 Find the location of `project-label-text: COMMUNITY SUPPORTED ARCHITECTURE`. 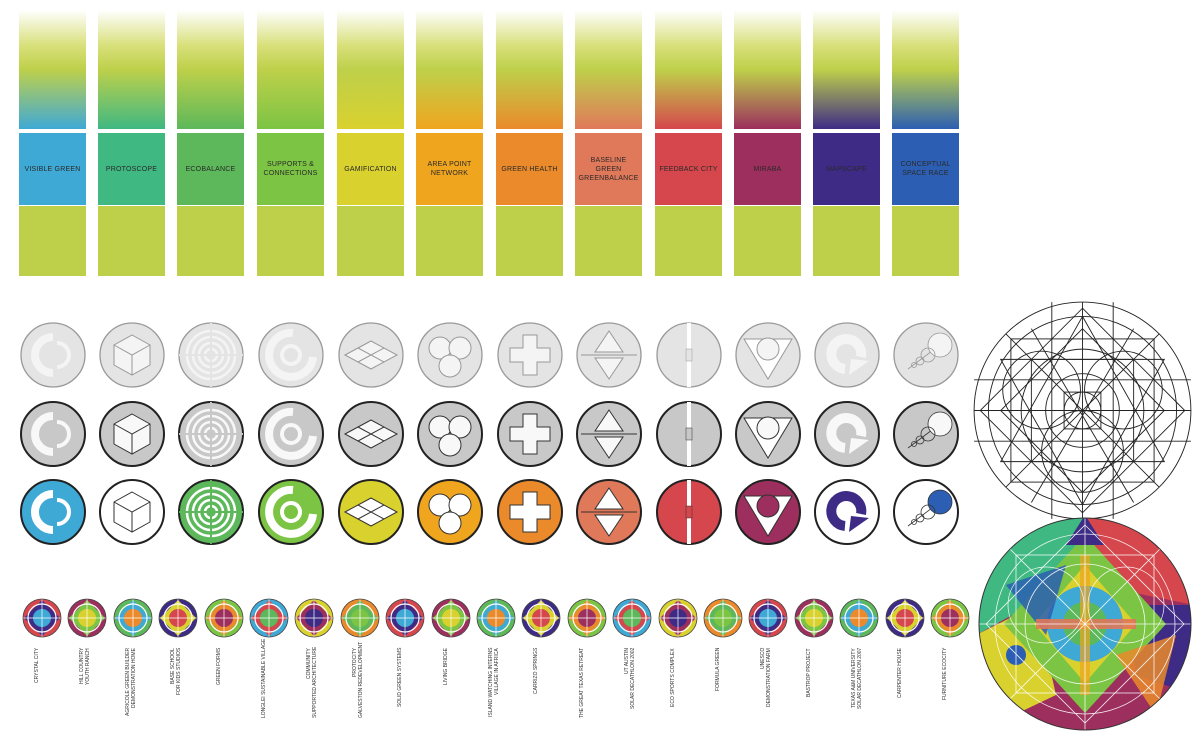

project-label-text: COMMUNITY SUPPORTED ARCHITECTURE is located at coordinates (312, 682).